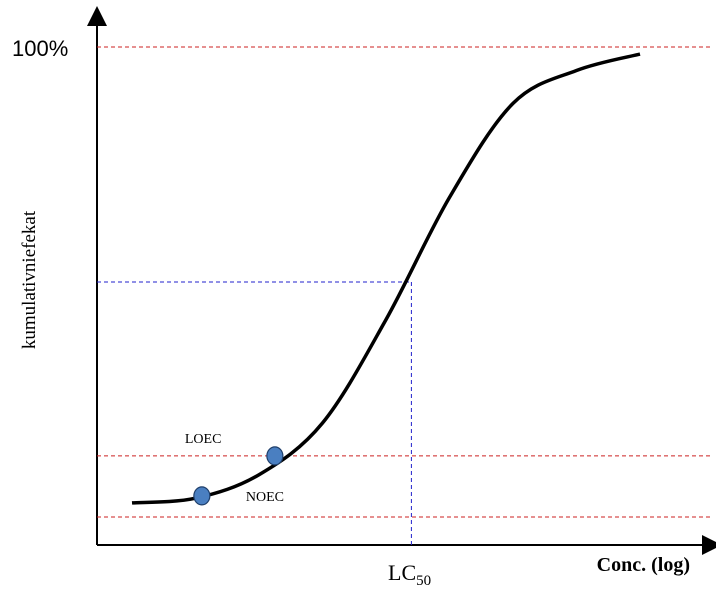  I want to click on y-top-label: 100%, so click(40, 48).